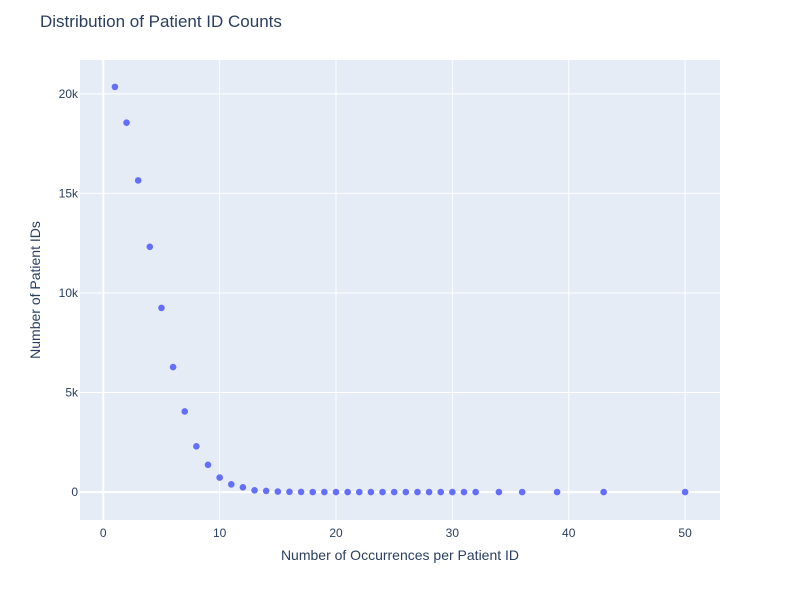 This screenshot has width=800, height=600. I want to click on chart-title: Distribution of Patient ID Counts, so click(161, 21).